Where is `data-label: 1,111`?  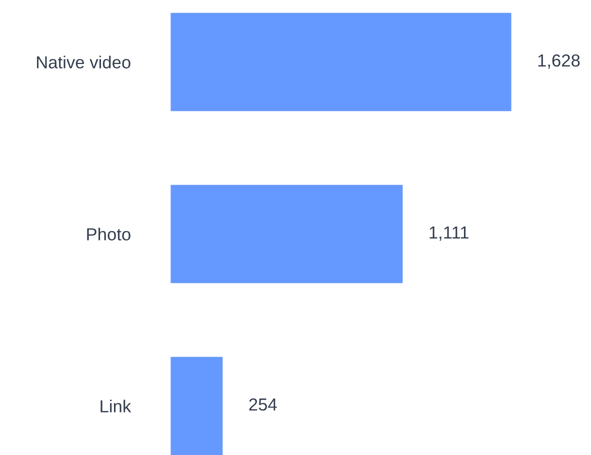 data-label: 1,111 is located at coordinates (449, 233).